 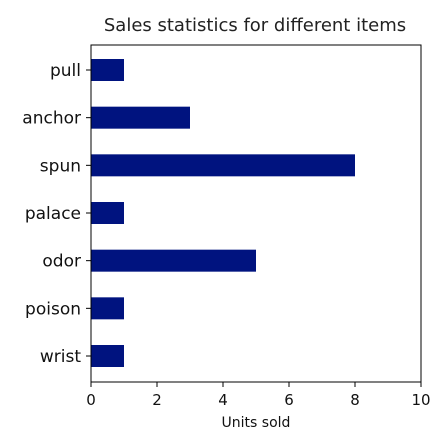 I want to click on category-label-odor: odor, so click(x=61, y=262).